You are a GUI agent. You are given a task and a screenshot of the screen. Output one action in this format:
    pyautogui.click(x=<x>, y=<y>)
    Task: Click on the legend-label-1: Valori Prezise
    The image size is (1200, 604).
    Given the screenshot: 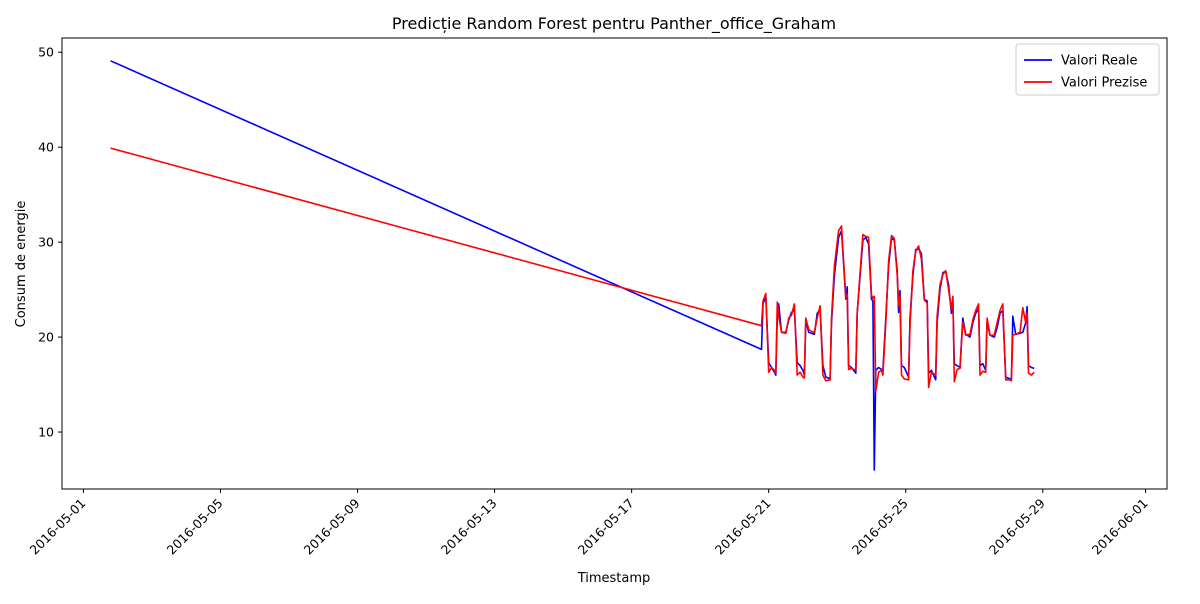 What is the action you would take?
    pyautogui.click(x=1104, y=83)
    